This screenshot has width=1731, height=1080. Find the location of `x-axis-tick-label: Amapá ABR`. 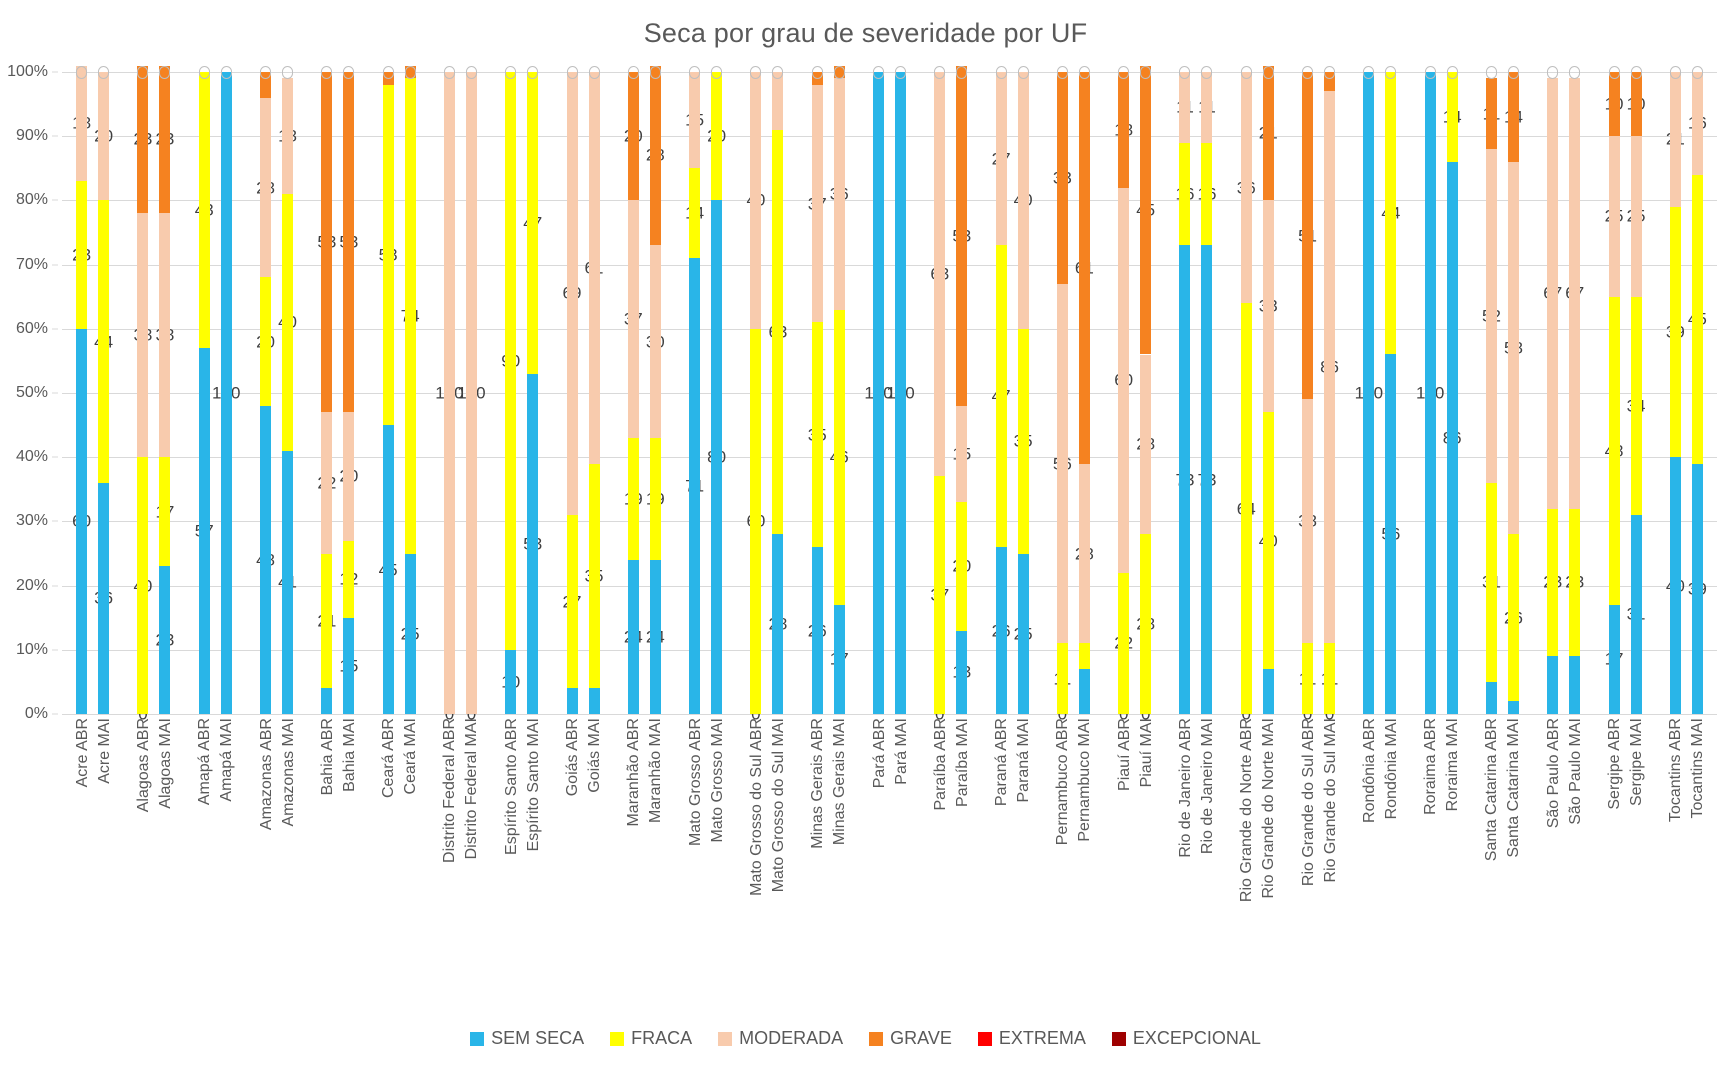

x-axis-tick-label: Amapá ABR is located at coordinates (205, 762).